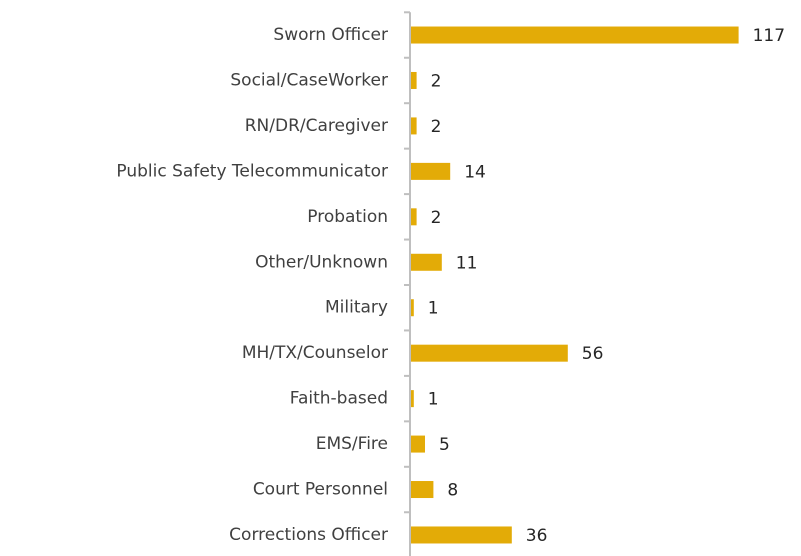  Describe the element at coordinates (347, 217) in the screenshot. I see `category-label: Probation` at that location.